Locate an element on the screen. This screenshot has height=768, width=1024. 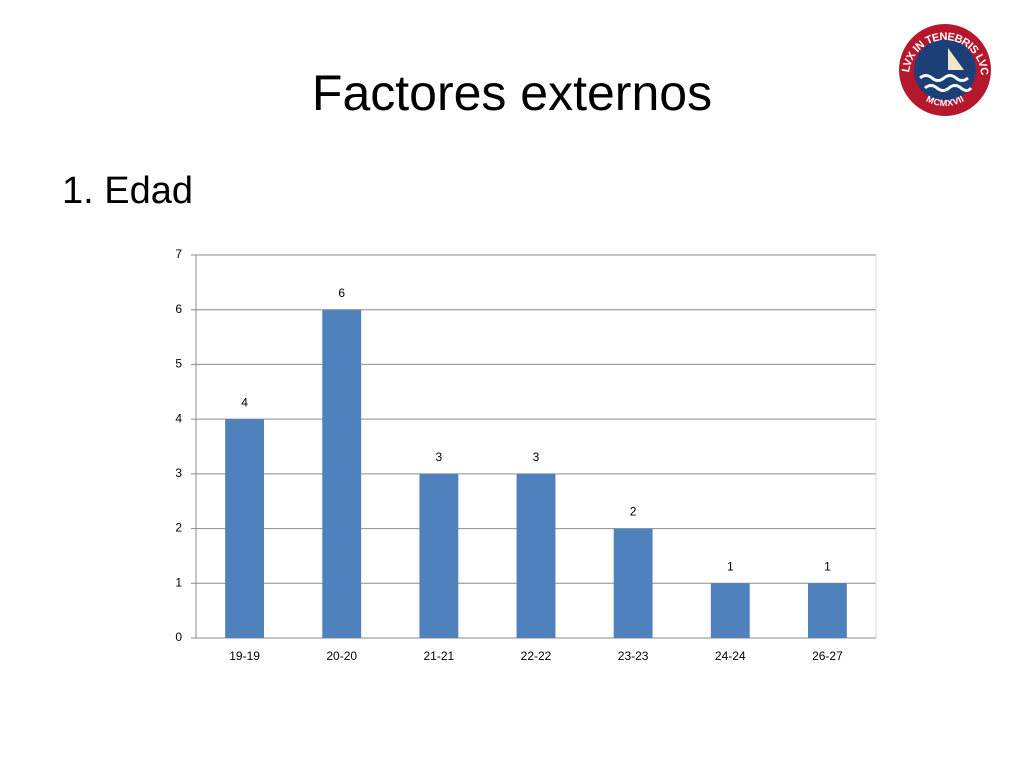
y-tick-label: 2 is located at coordinates (178, 528).